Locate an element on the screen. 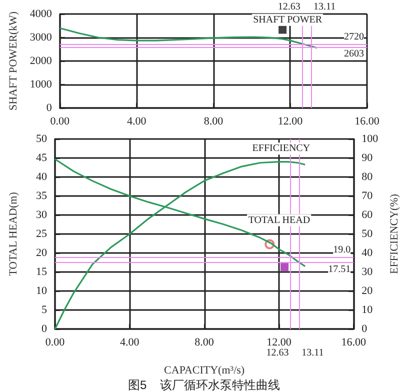 The image size is (408, 391). y2-tick-label: 80 is located at coordinates (368, 177).